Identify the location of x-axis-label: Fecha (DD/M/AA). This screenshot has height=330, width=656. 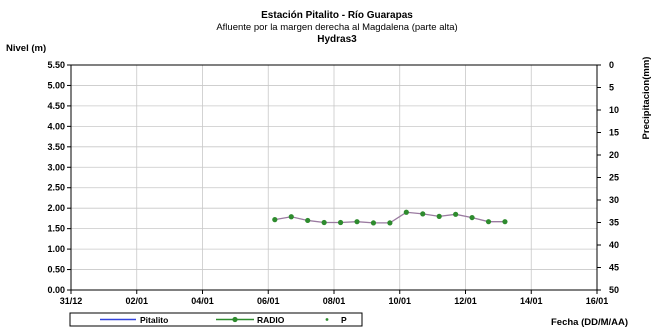
(589, 322).